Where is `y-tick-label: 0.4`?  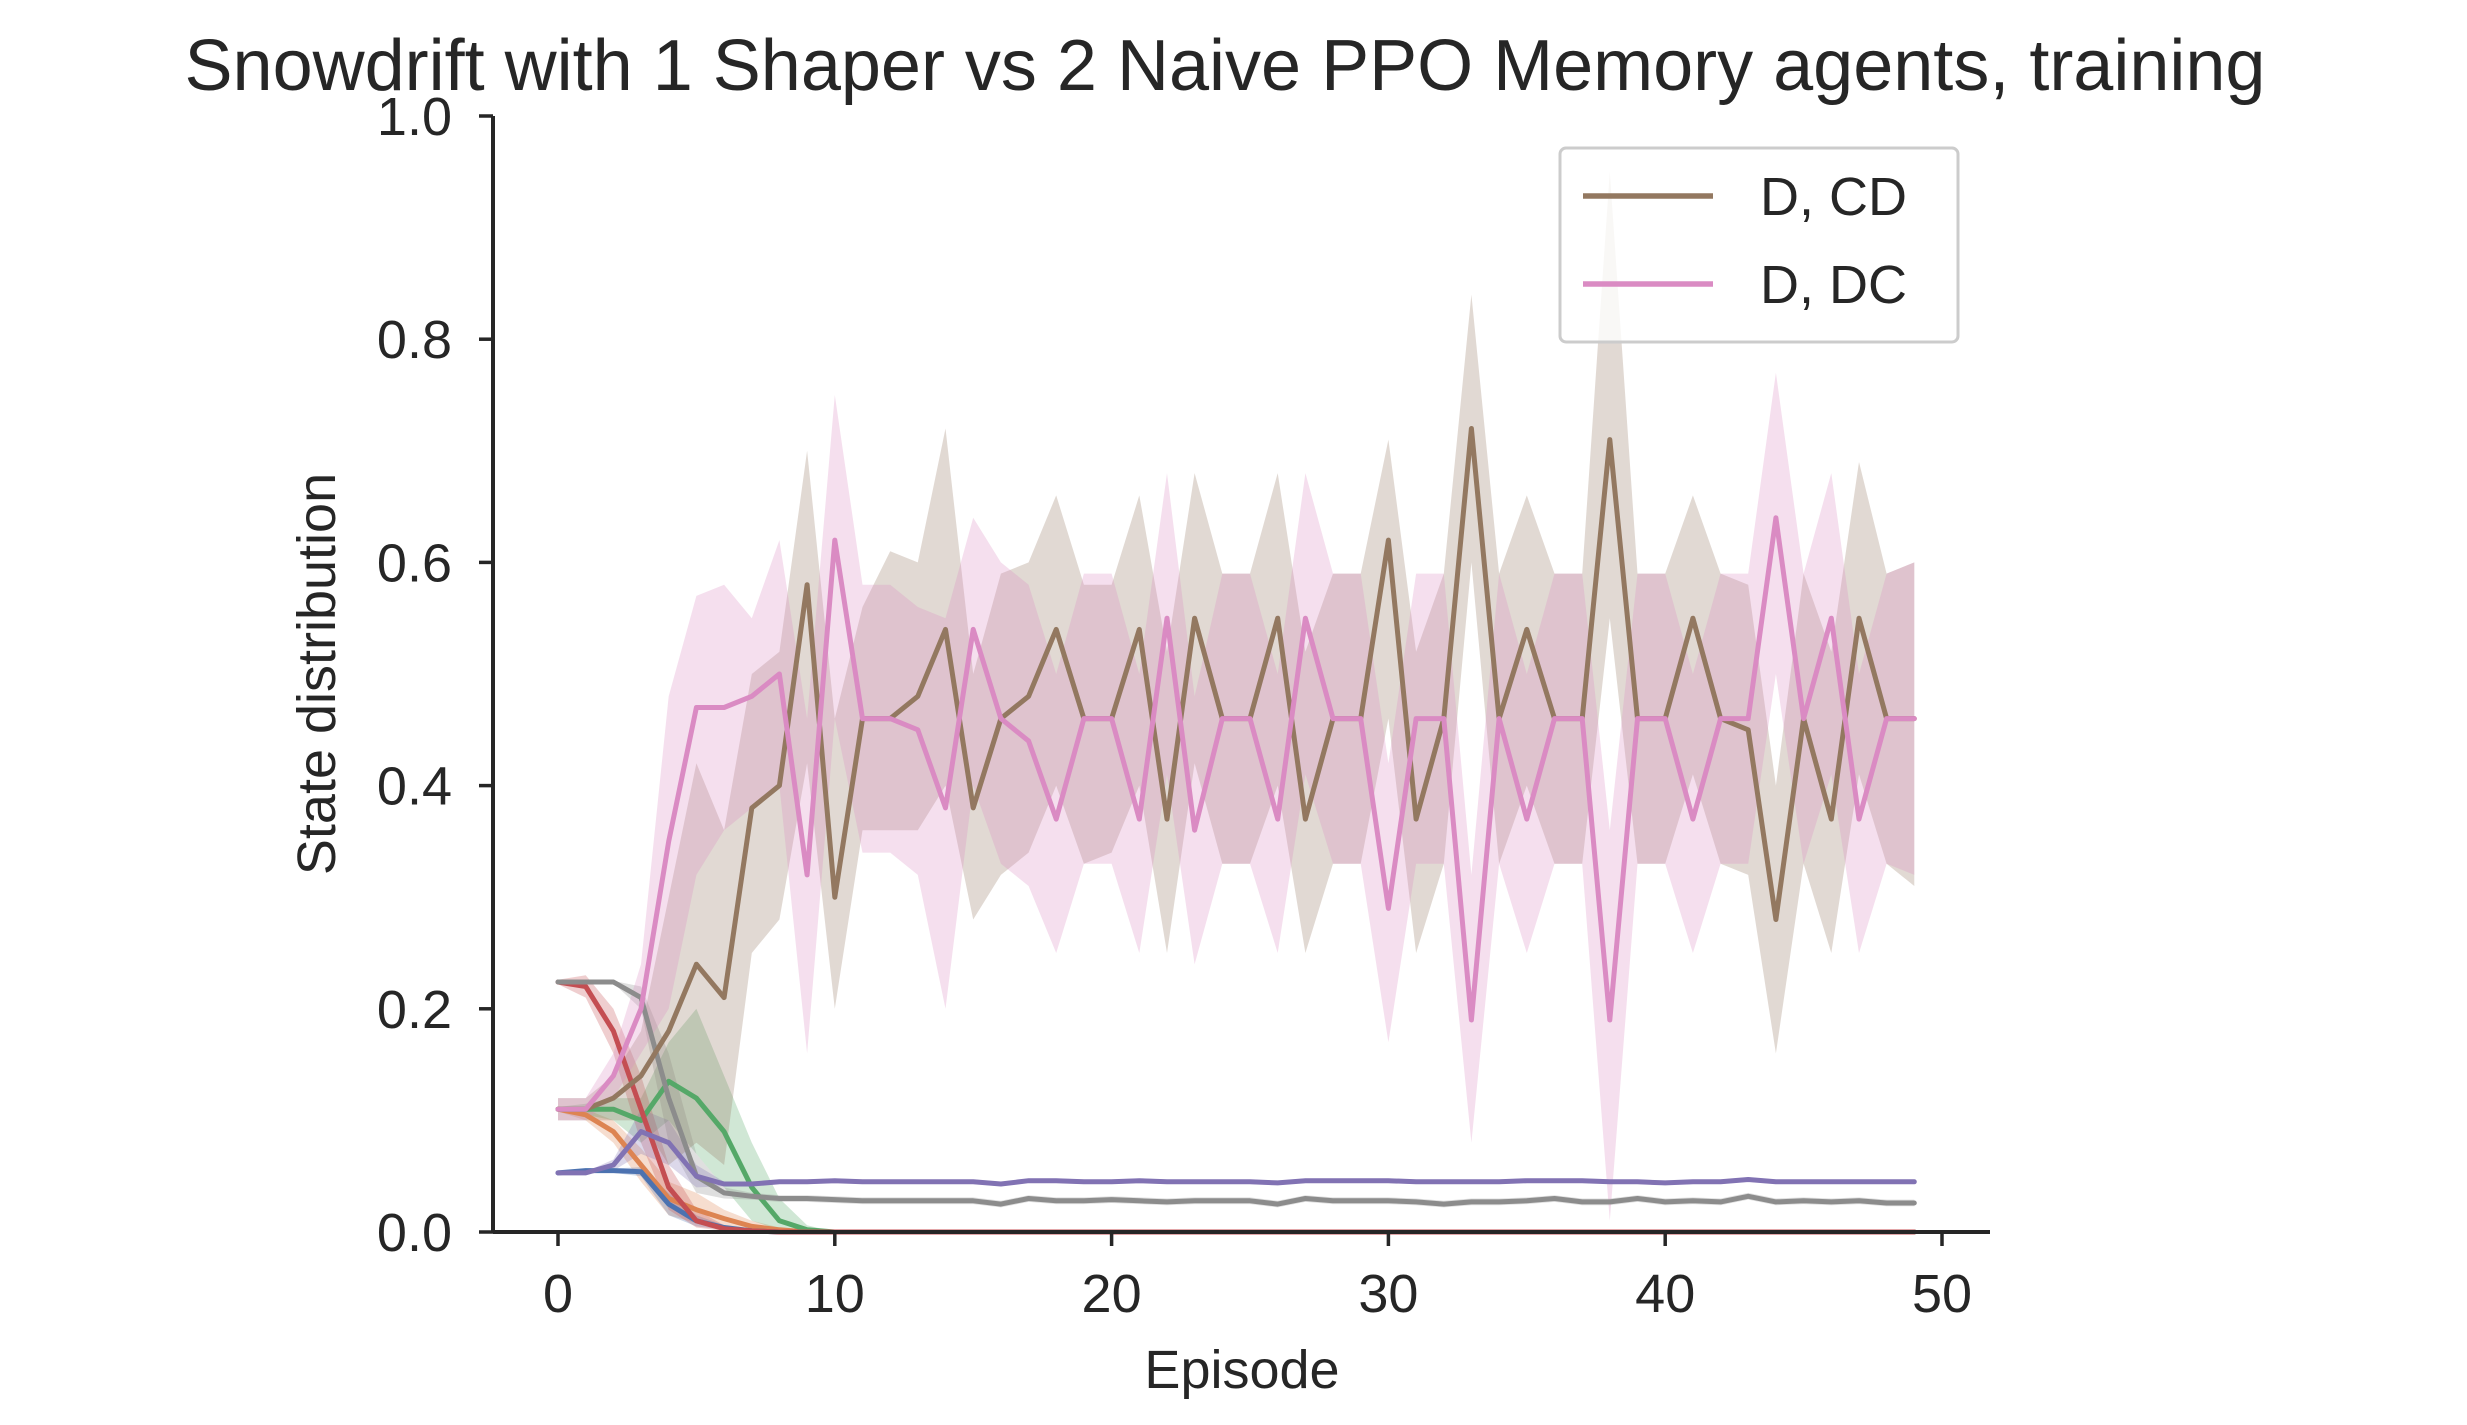
y-tick-label: 0.4 is located at coordinates (414, 787).